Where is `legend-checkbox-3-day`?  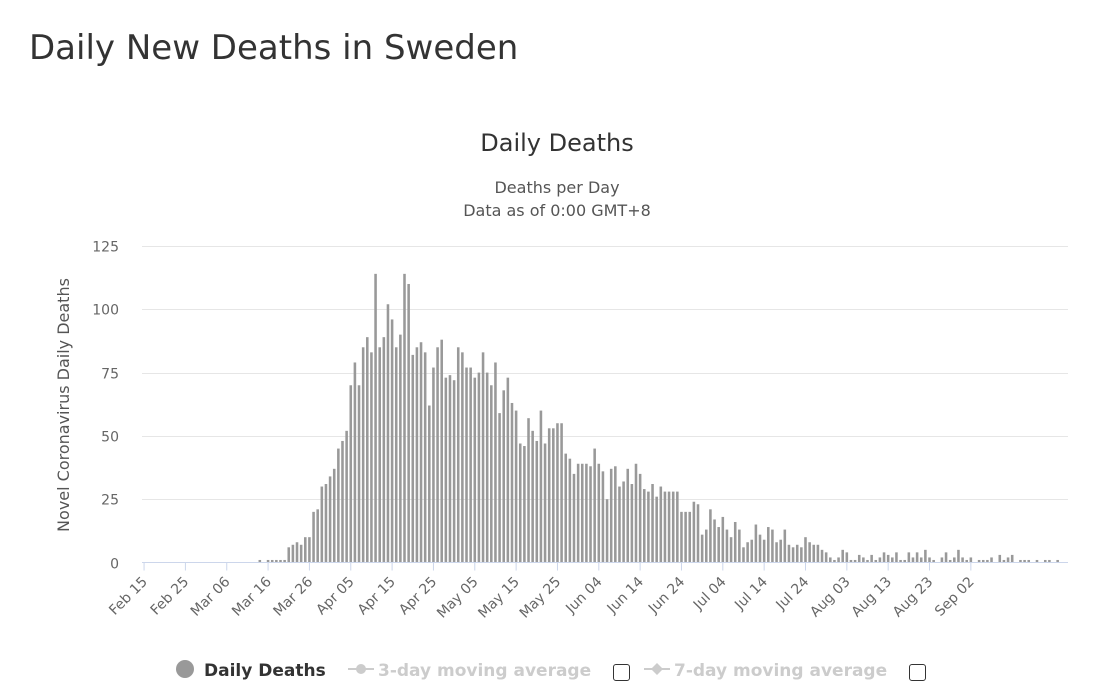 legend-checkbox-3-day is located at coordinates (621, 672).